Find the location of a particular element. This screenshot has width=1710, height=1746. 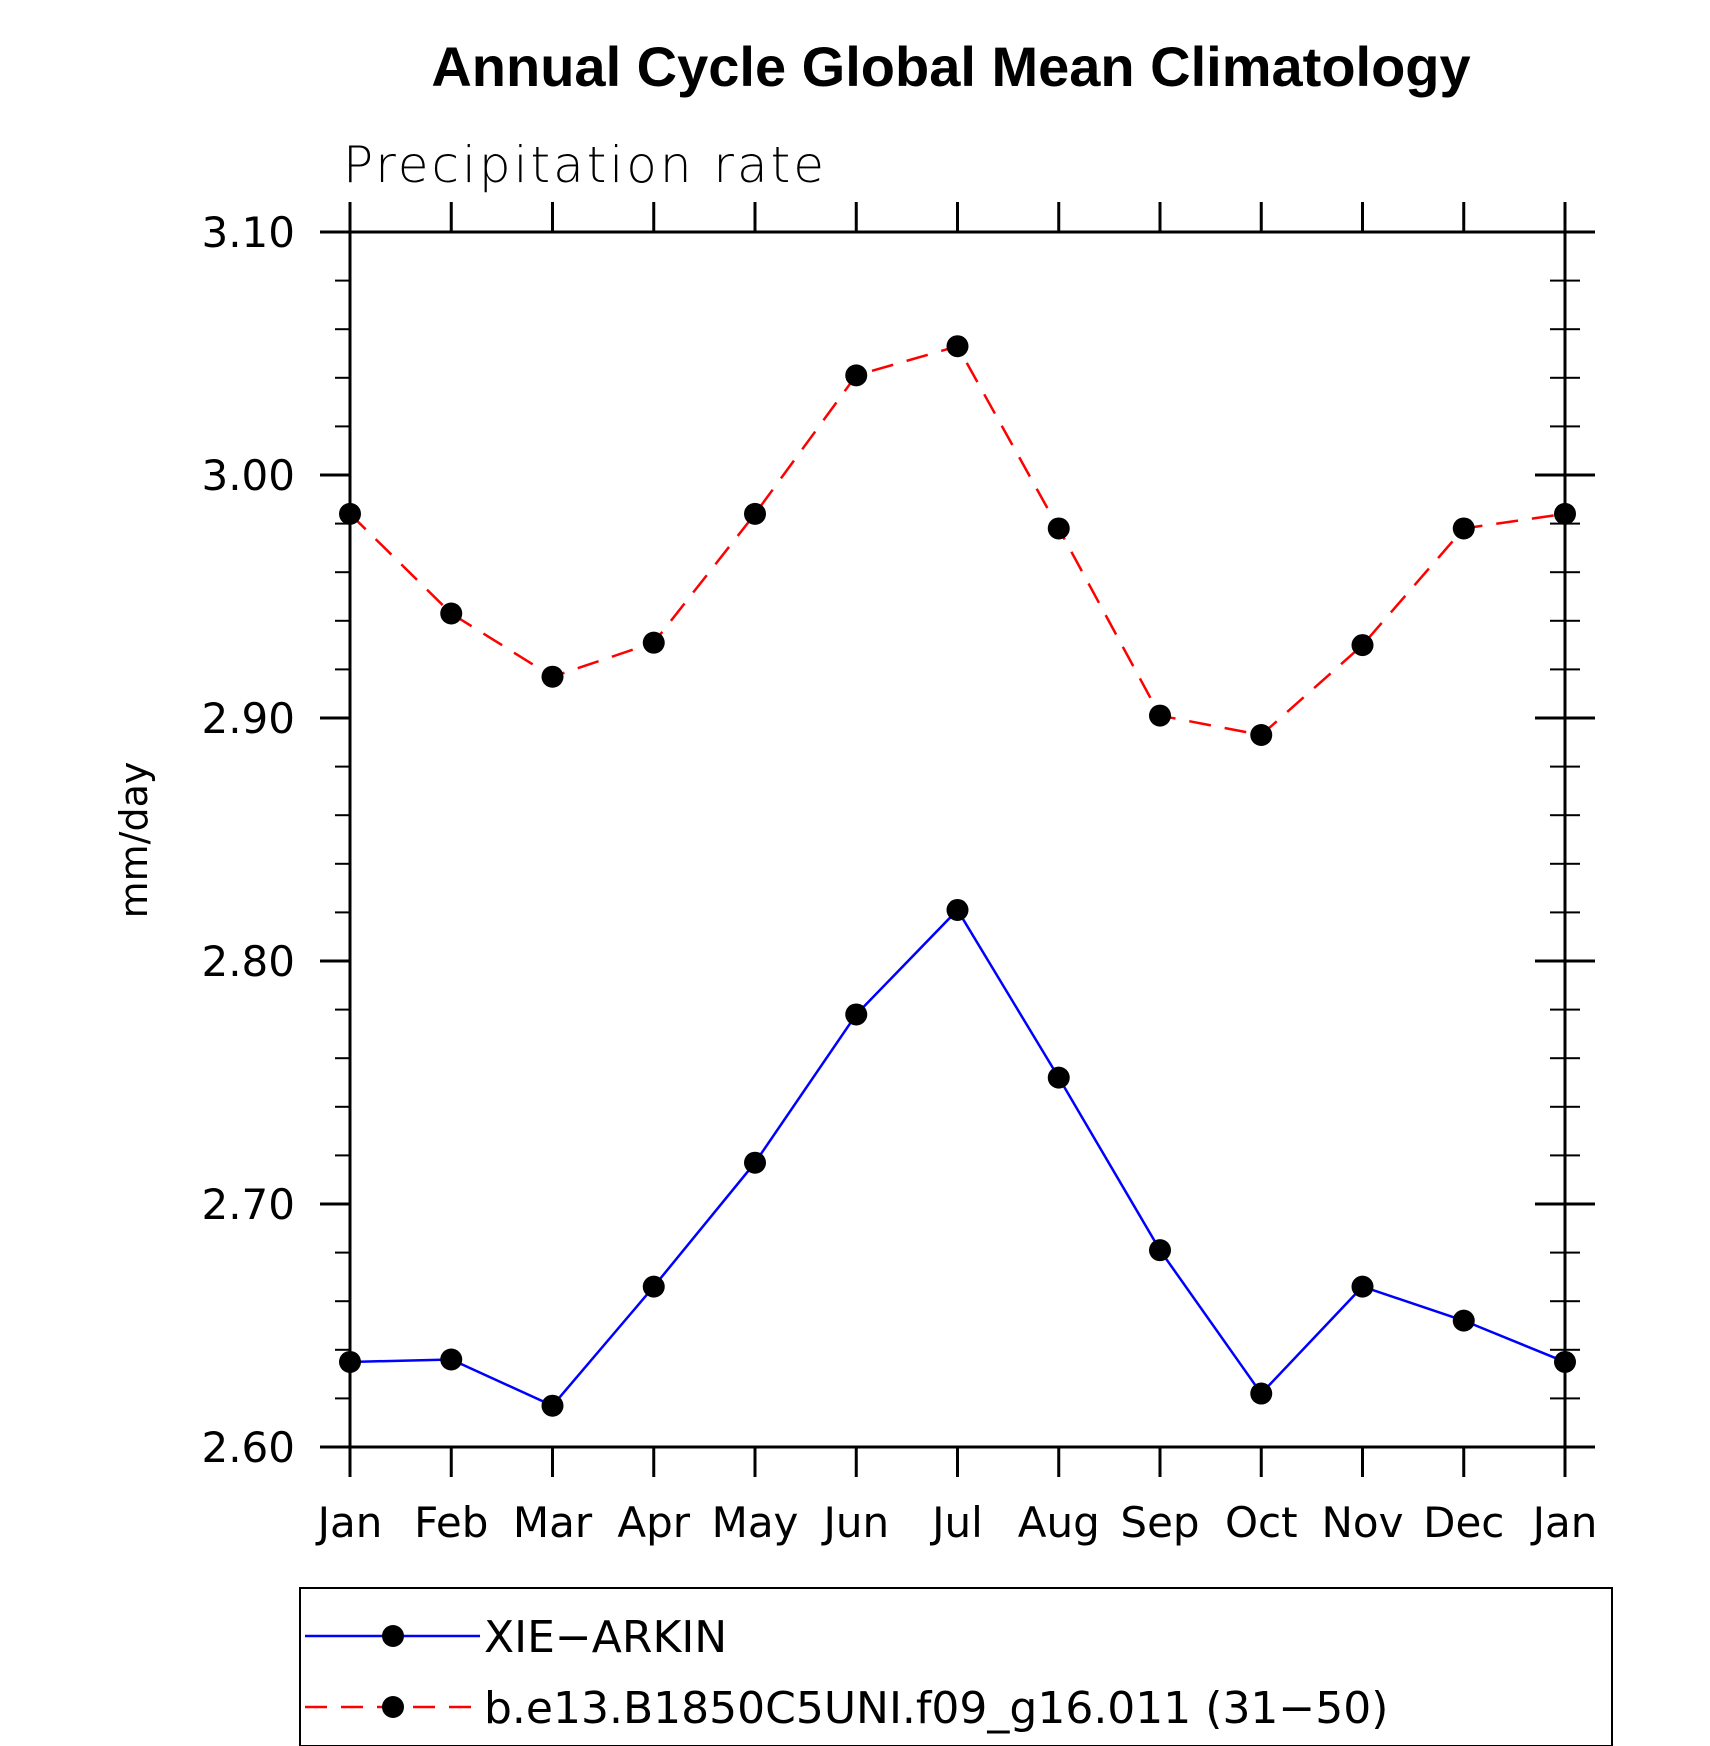

x-tick-label: Nov is located at coordinates (1363, 1522).